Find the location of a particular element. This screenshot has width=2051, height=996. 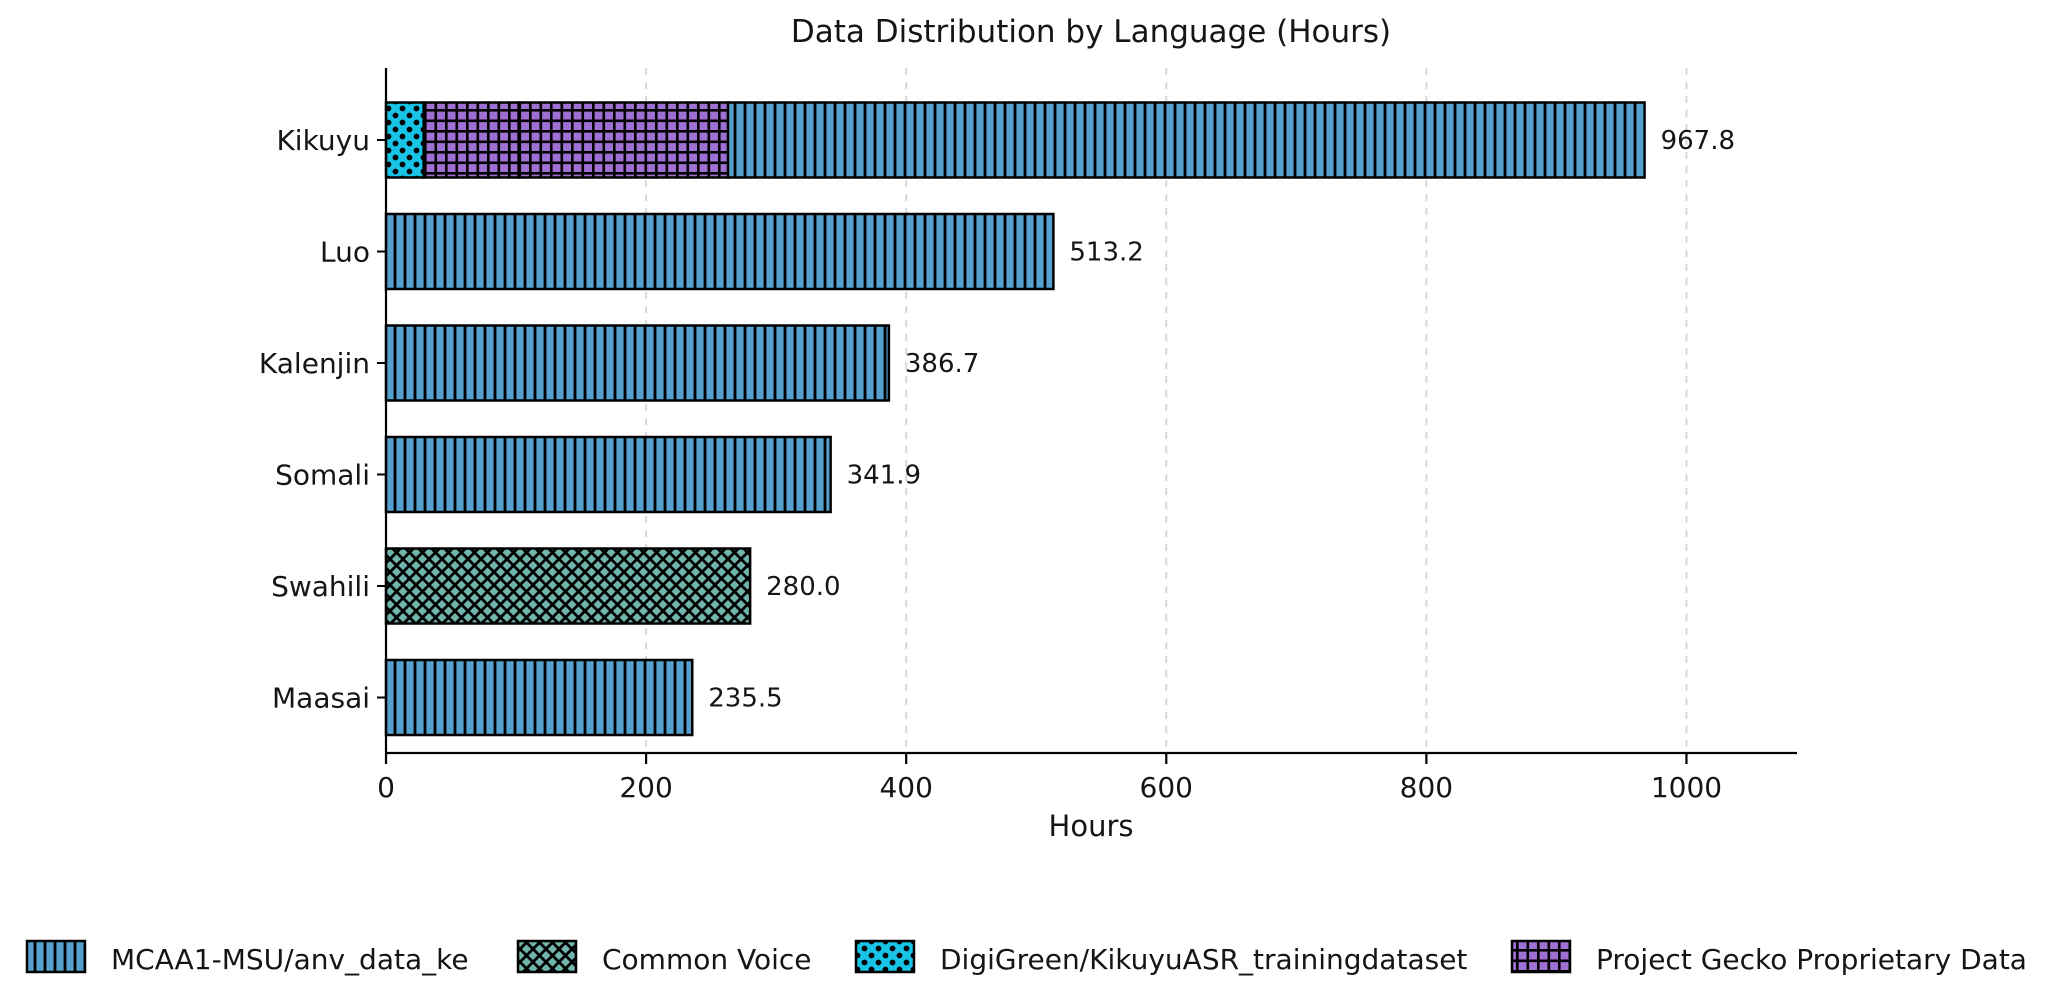

bar-value-label-kikuyu: 967.8 is located at coordinates (1698, 141).